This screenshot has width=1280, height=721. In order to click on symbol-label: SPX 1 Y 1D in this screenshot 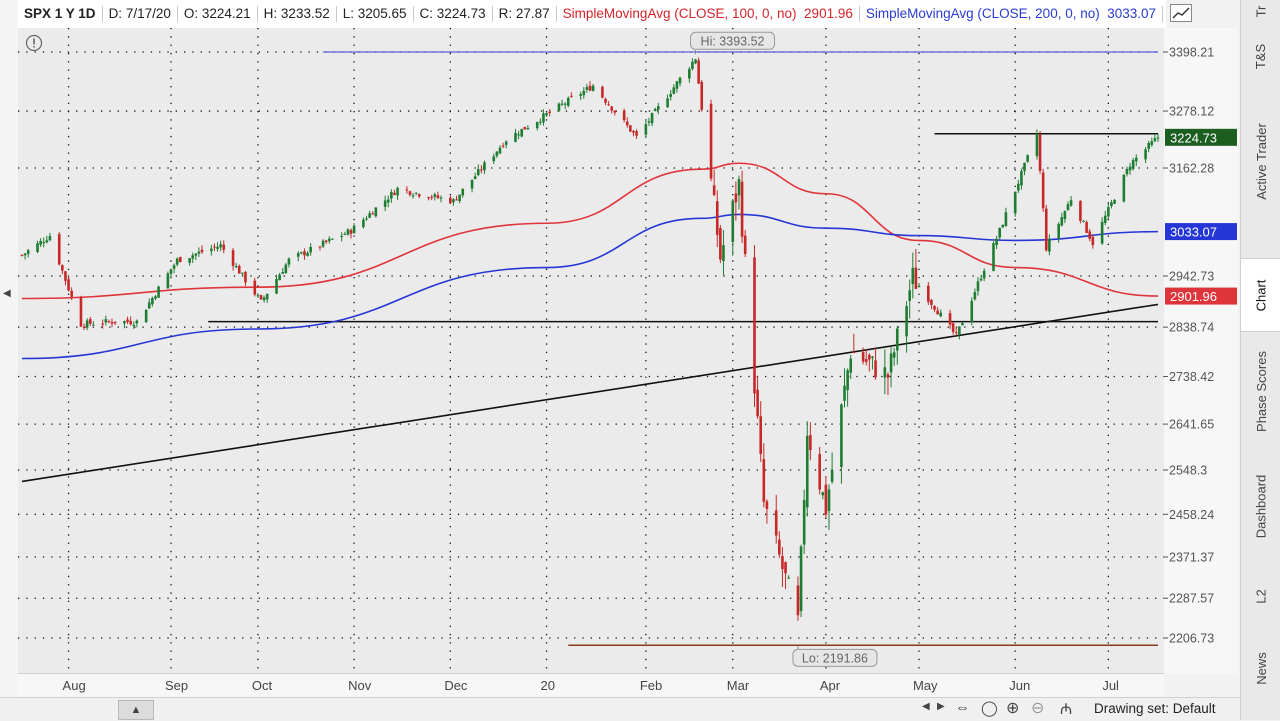, I will do `click(60, 14)`.